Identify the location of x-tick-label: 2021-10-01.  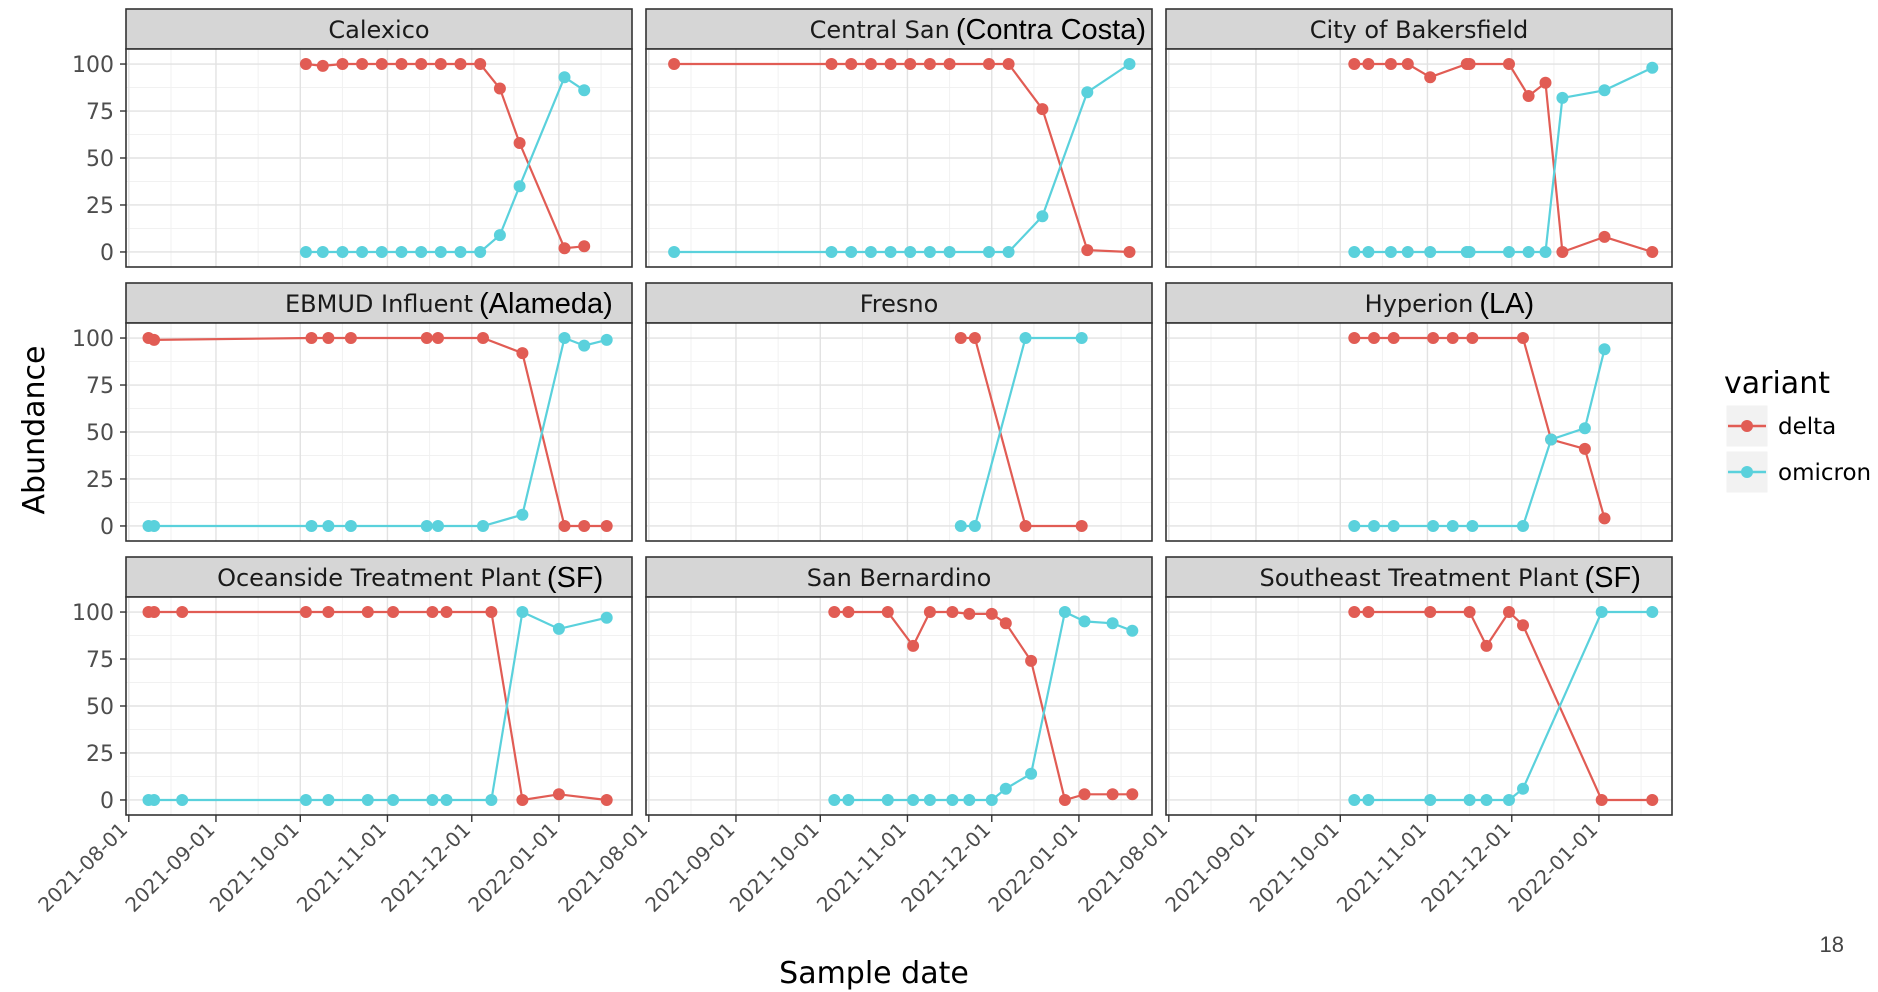
(254, 867).